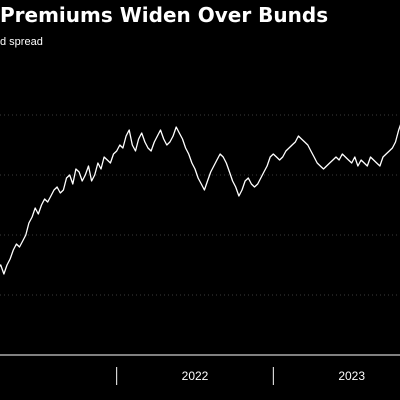 This screenshot has height=400, width=400. What do you see at coordinates (21, 42) in the screenshot?
I see `chart-subtitle: d spread` at bounding box center [21, 42].